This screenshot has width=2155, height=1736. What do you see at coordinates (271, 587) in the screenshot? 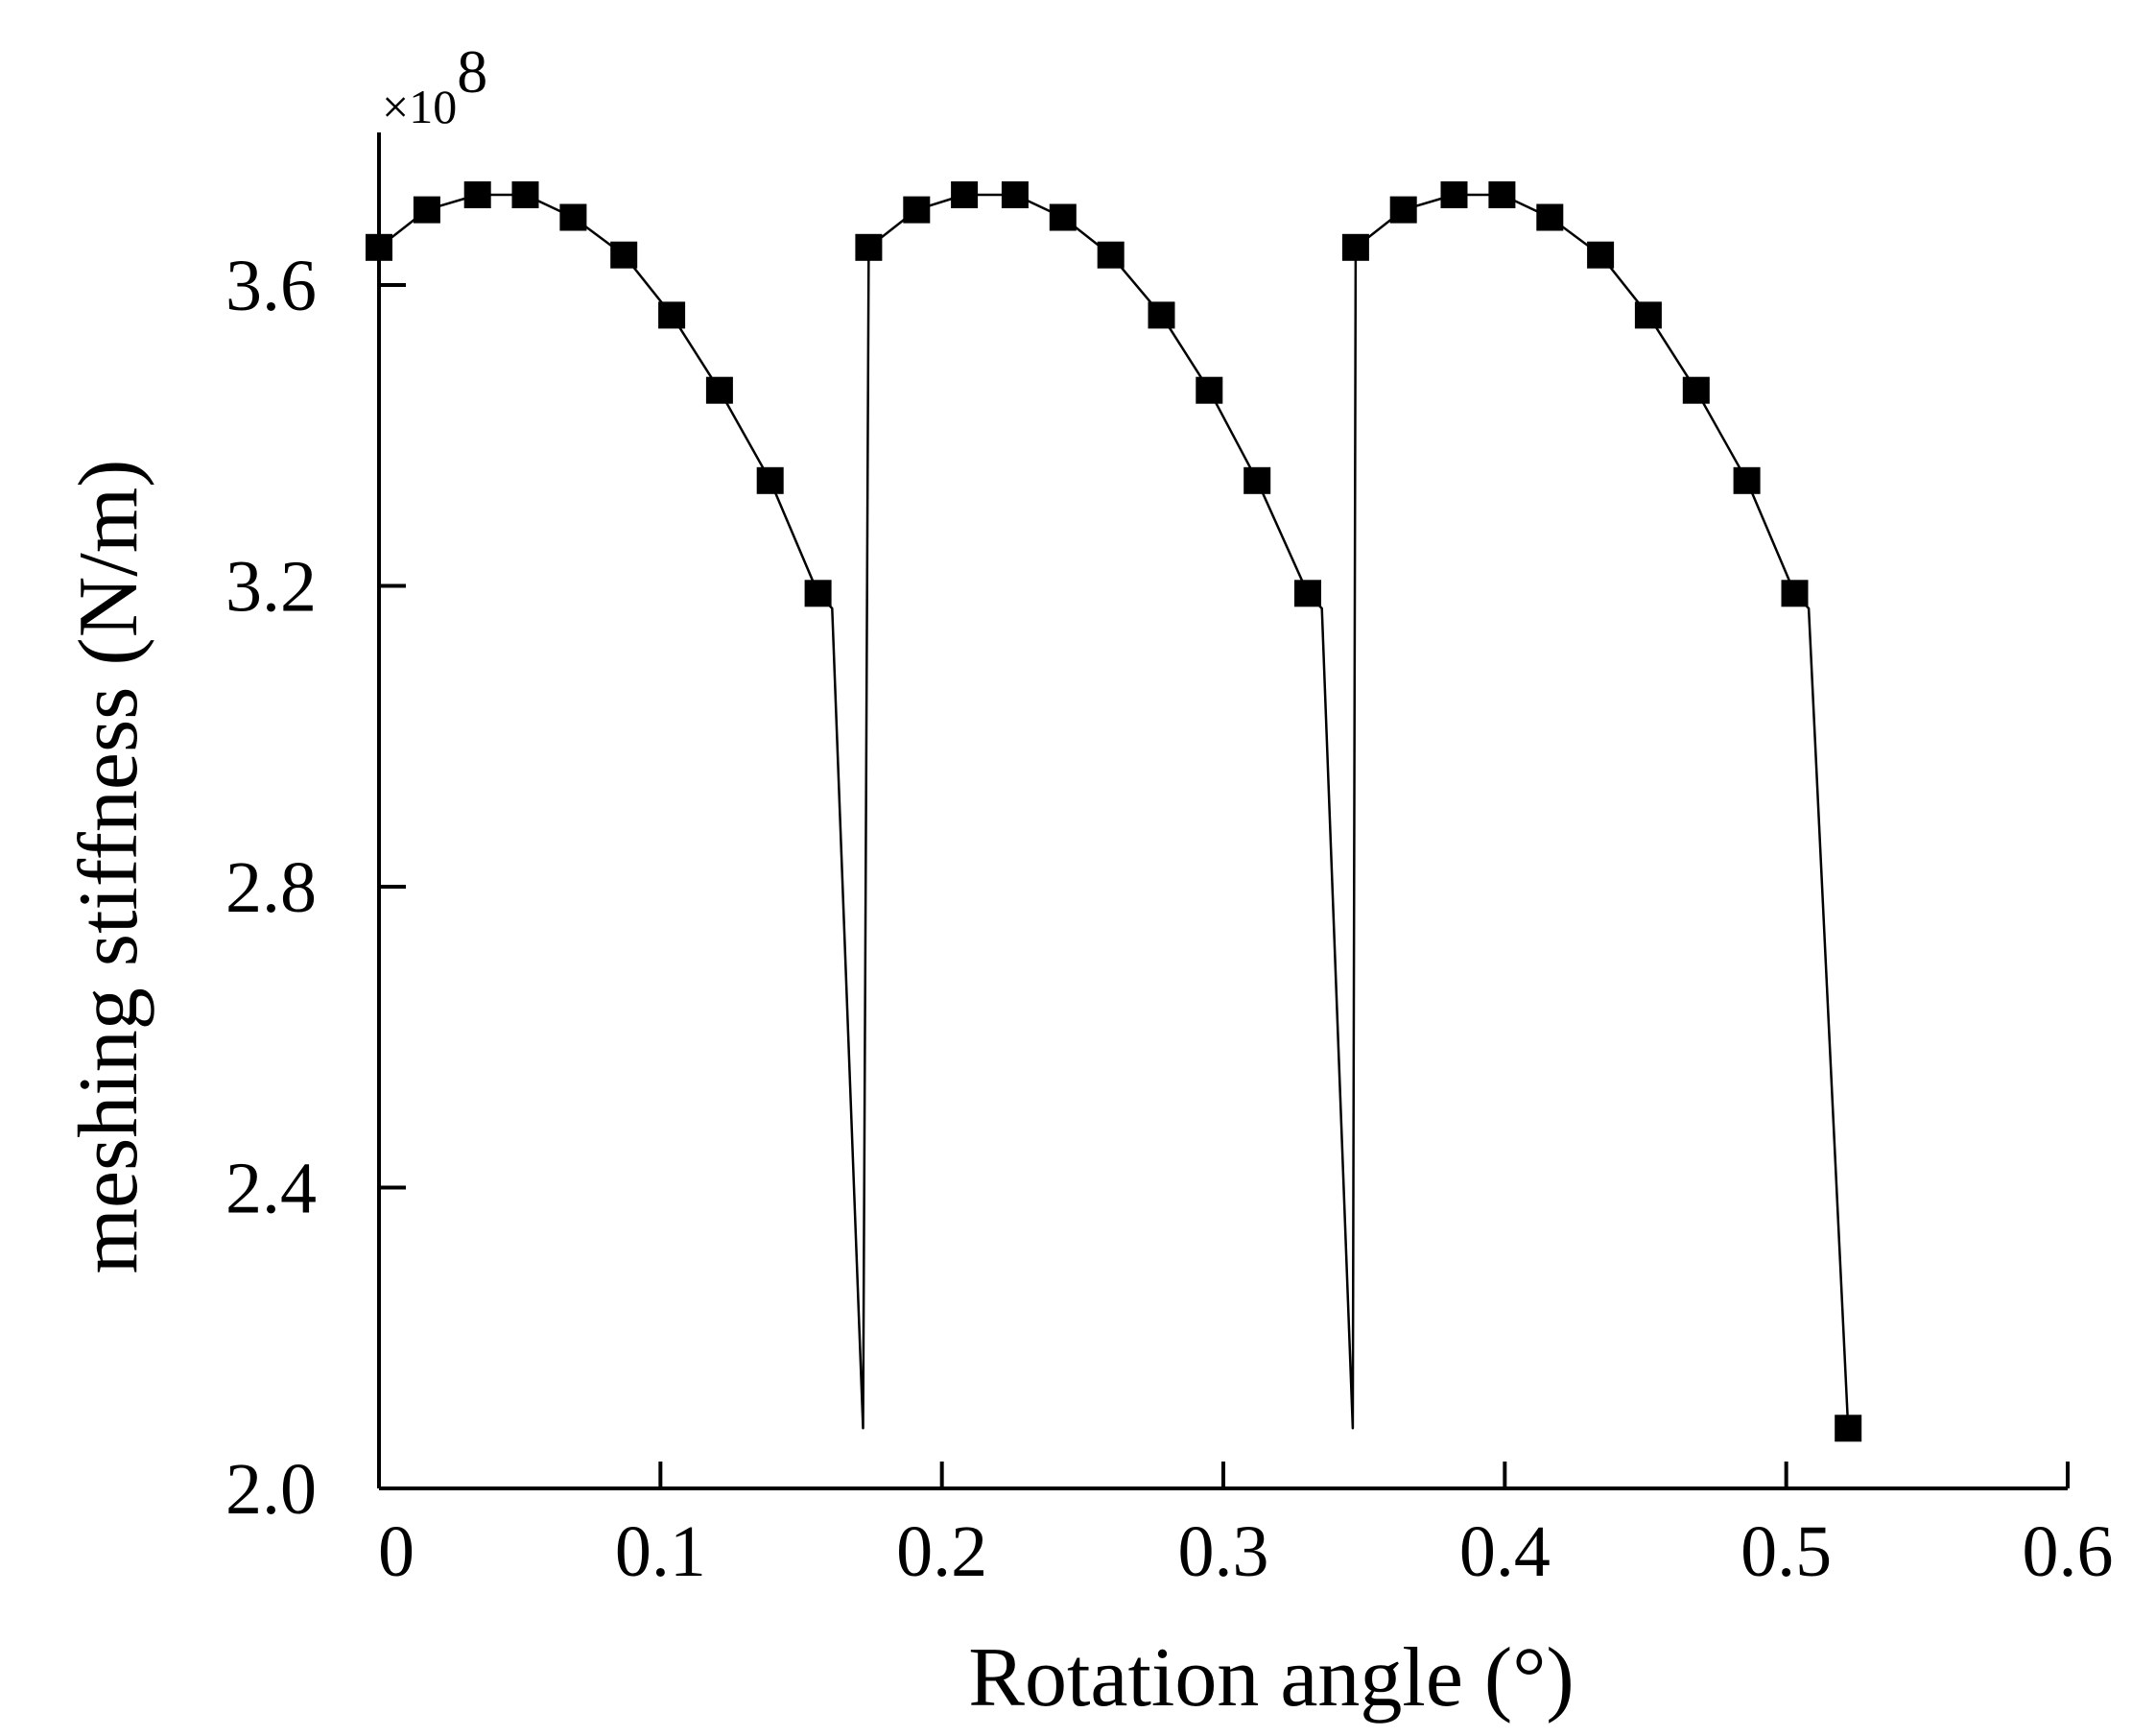
I see `y-tick-label: 3.2` at bounding box center [271, 587].